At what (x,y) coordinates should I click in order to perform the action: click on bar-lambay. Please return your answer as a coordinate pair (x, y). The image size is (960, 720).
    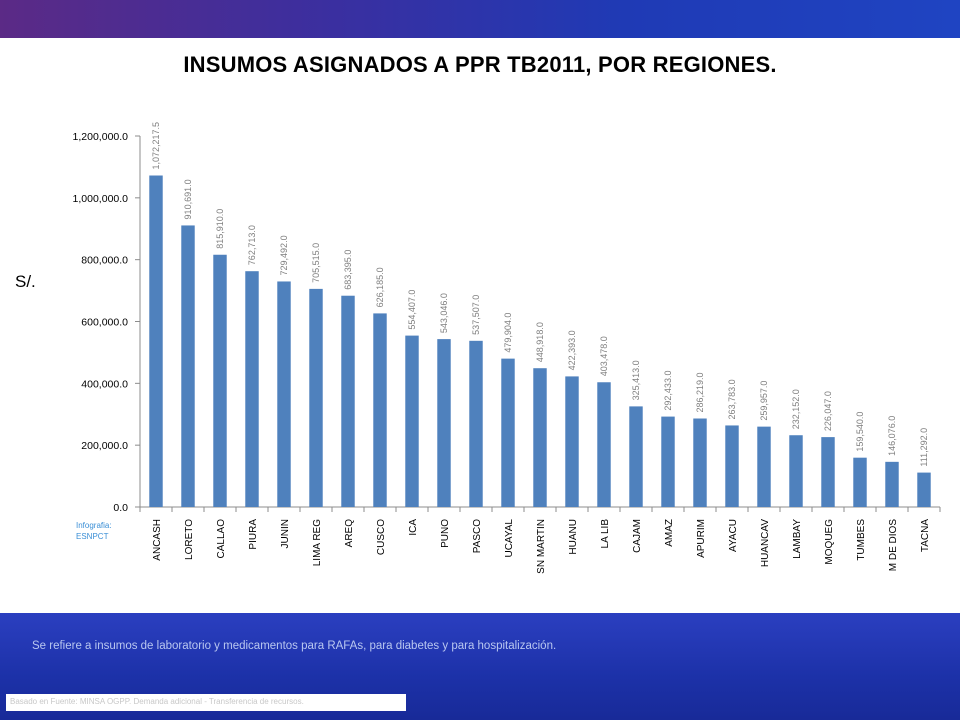
    Looking at the image, I should click on (796, 471).